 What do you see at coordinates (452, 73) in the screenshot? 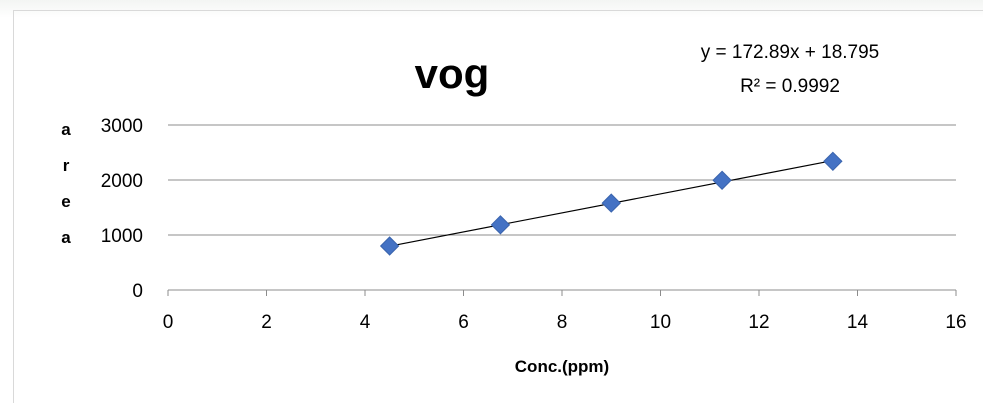
I see `chart-title: vog` at bounding box center [452, 73].